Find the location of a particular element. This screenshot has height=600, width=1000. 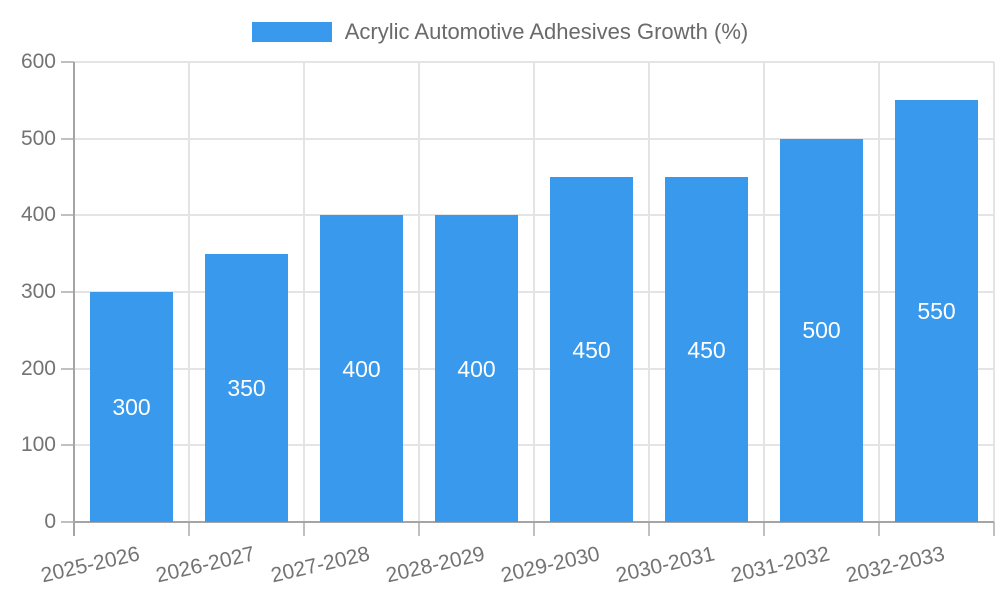

bar-value-label: 350 is located at coordinates (246, 387).